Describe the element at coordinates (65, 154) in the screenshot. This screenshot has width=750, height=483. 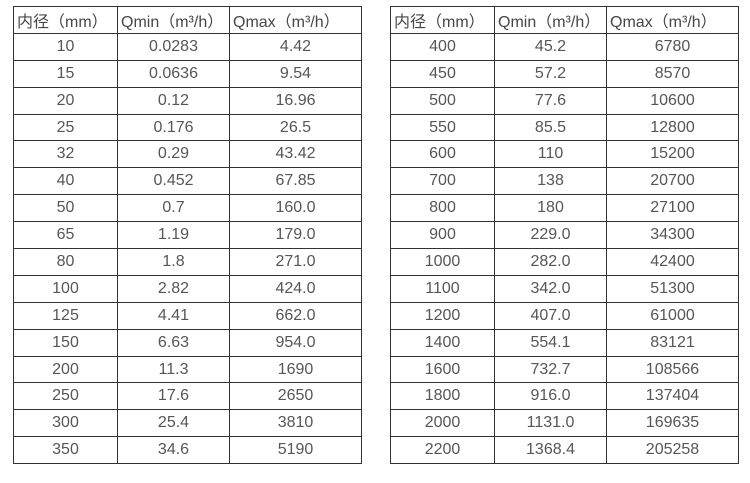
I see `table-cell: 32` at that location.